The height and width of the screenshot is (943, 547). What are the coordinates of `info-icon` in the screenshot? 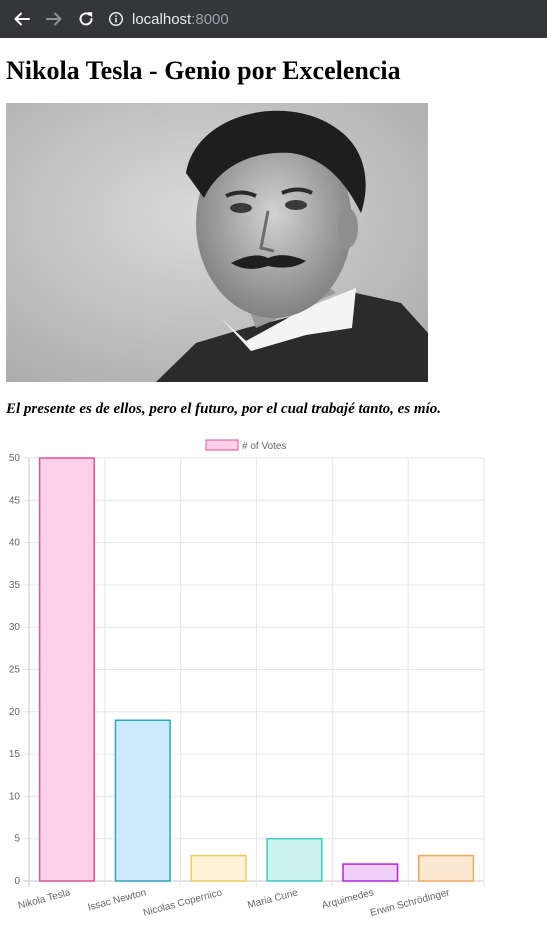 It's located at (116, 19).